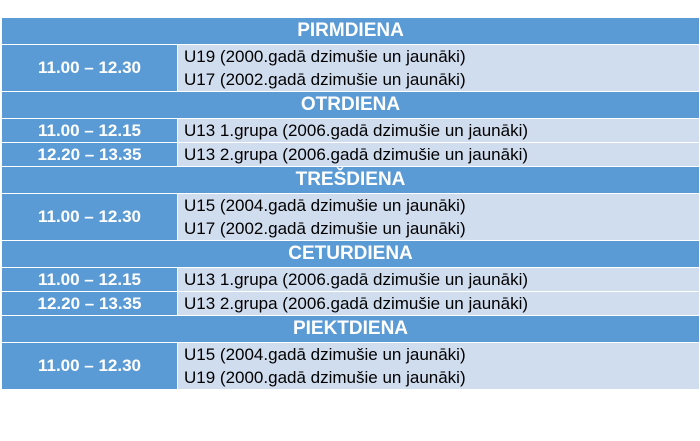 The width and height of the screenshot is (700, 441). I want to click on day-name: PIRMDIENA, so click(350, 31).